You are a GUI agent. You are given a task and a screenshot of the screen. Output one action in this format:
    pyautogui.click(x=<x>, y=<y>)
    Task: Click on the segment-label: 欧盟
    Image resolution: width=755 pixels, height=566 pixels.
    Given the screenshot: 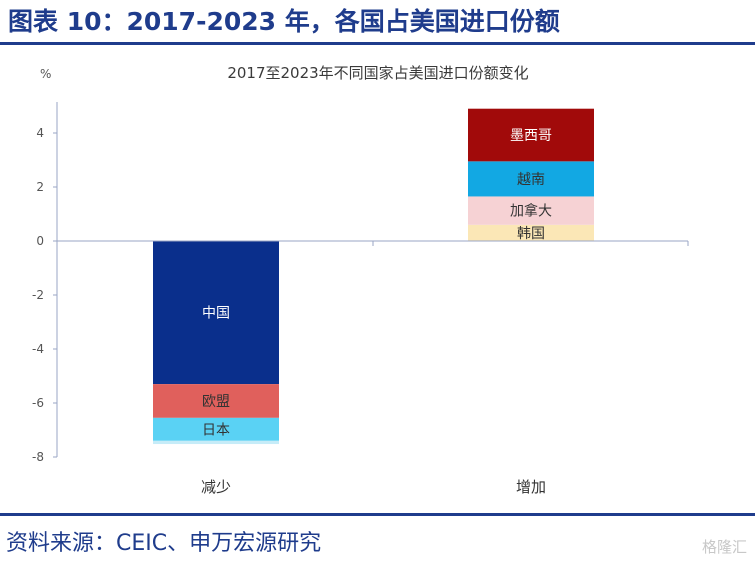 What is the action you would take?
    pyautogui.click(x=216, y=402)
    